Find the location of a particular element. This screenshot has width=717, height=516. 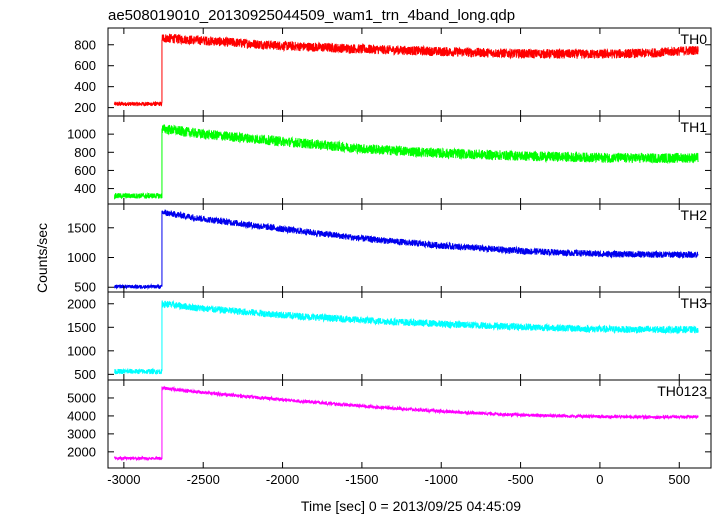

y-axis-label: Counts/sec is located at coordinates (42, 258).